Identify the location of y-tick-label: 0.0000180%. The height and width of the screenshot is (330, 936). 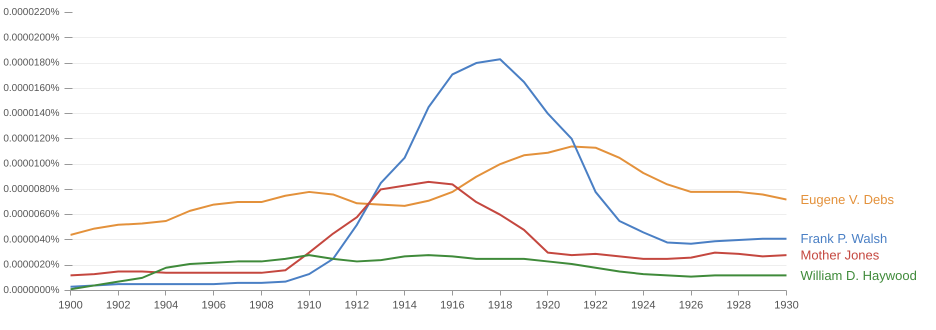
(31, 63).